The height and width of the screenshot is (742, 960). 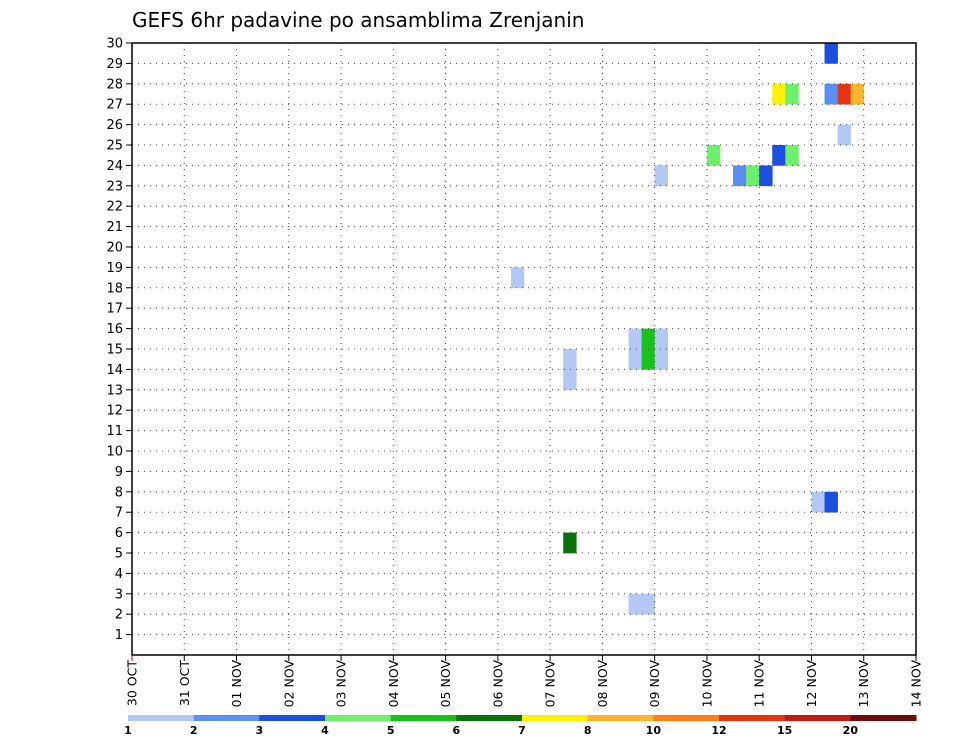 What do you see at coordinates (457, 730) in the screenshot?
I see `colorbar-label: 6` at bounding box center [457, 730].